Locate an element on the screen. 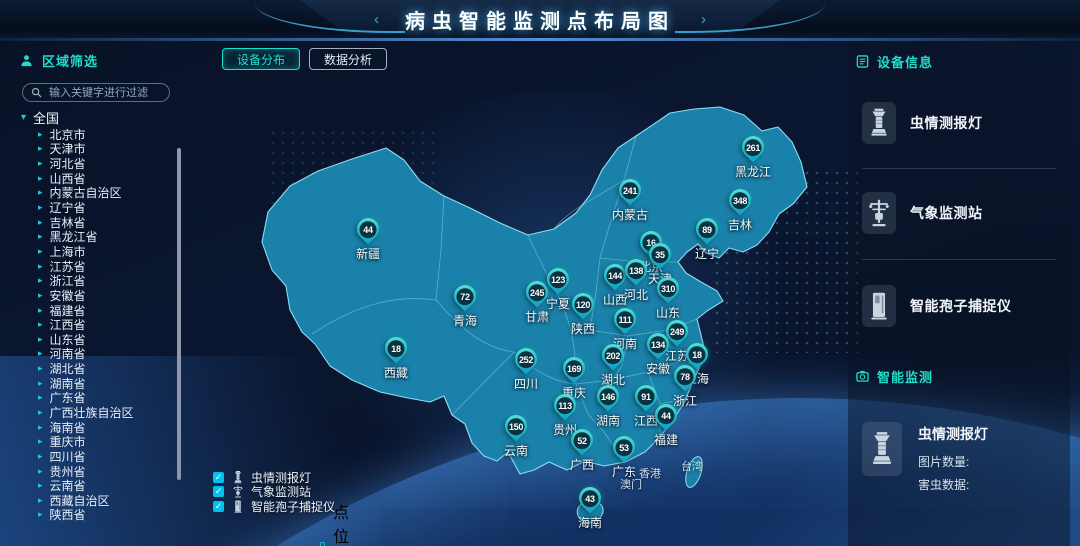  device-item: 气象监测站 is located at coordinates (922, 213).